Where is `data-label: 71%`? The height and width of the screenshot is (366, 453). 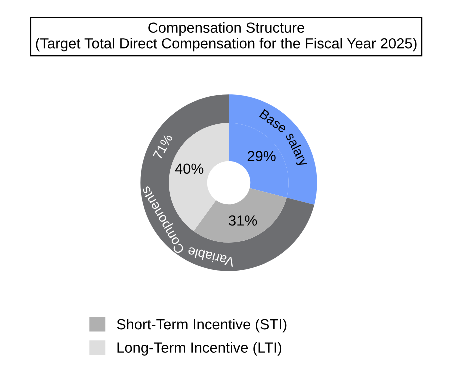
data-label: 71% is located at coordinates (163, 147).